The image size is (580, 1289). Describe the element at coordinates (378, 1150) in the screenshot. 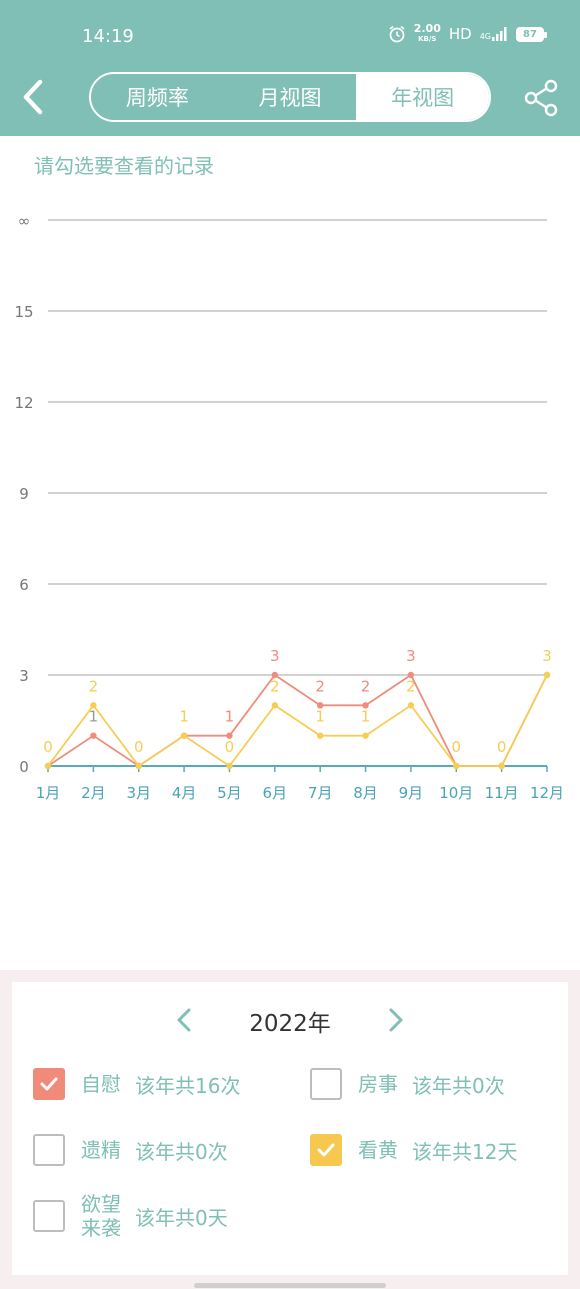

I see `porn-label: 看黄` at that location.